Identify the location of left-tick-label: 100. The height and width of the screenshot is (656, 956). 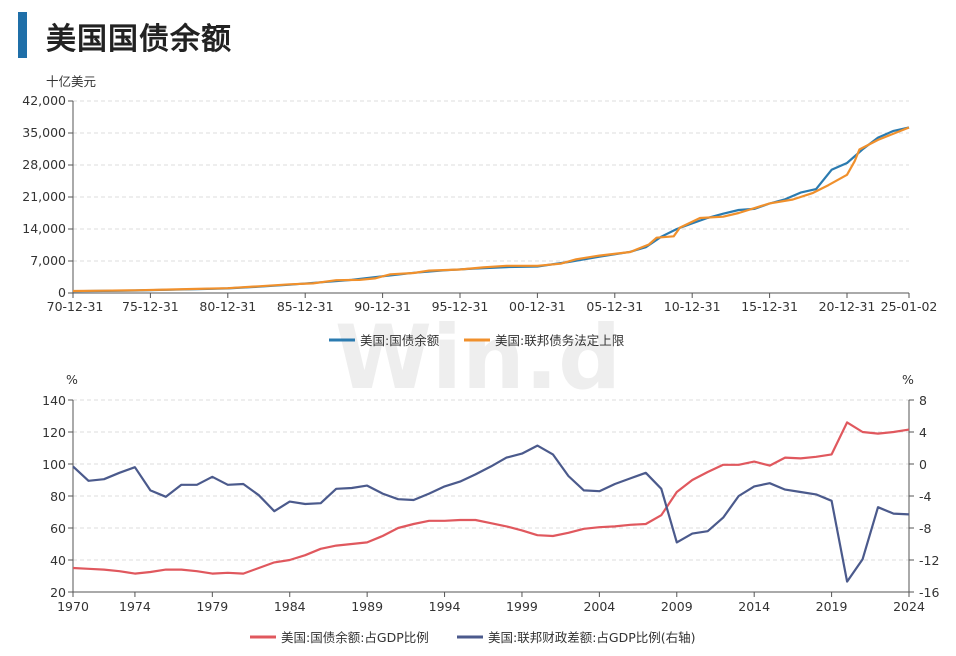
(54, 464).